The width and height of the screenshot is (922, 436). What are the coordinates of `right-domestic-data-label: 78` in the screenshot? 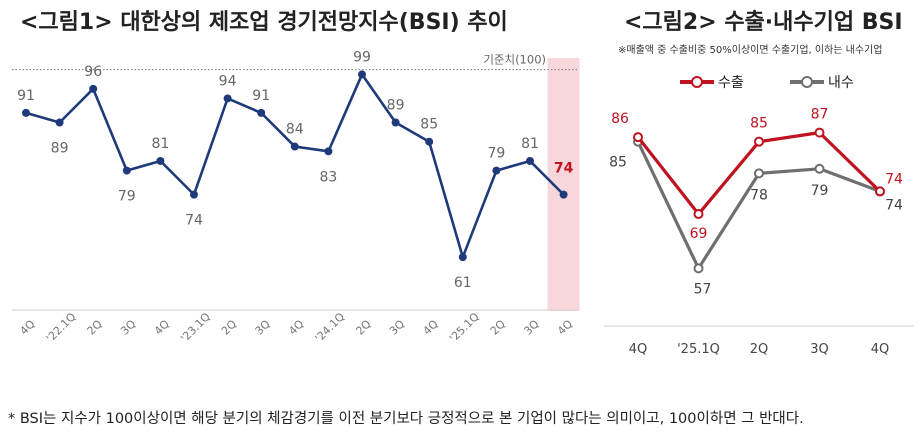 It's located at (759, 195).